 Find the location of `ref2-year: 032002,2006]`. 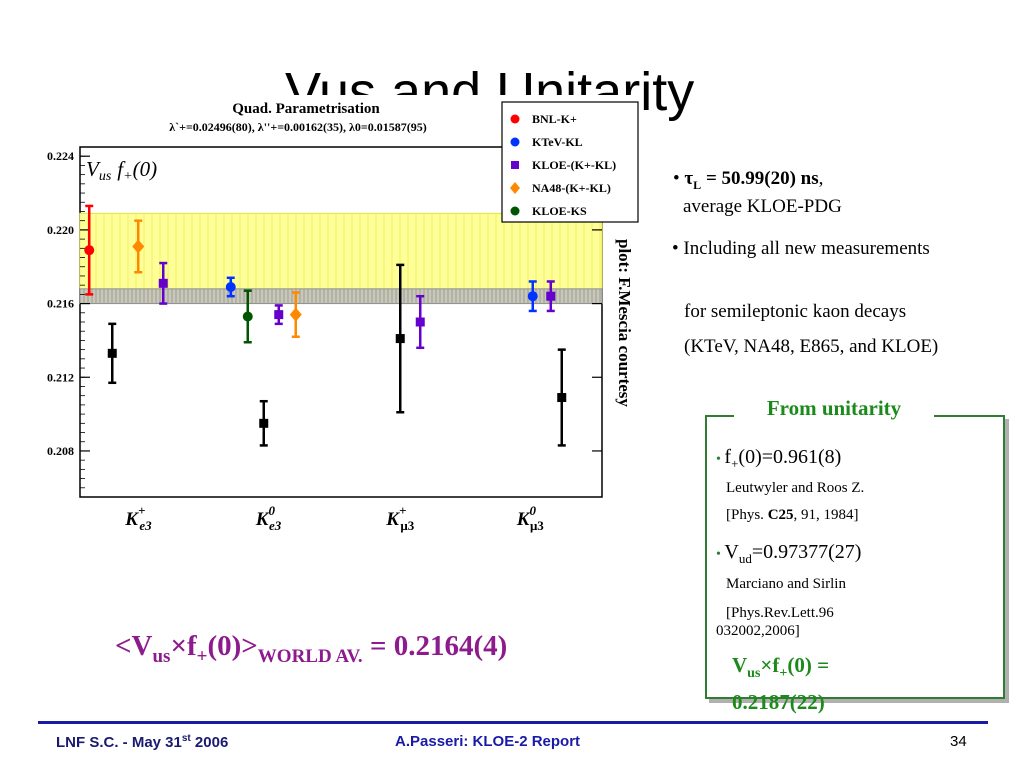

ref2-year: 032002,2006] is located at coordinates (758, 631).